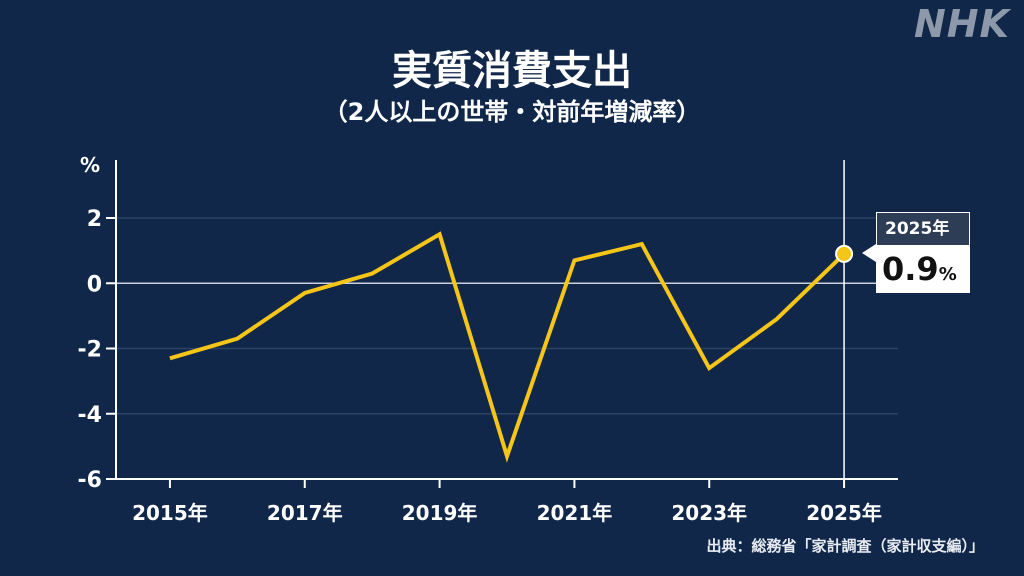 This screenshot has width=1024, height=576. What do you see at coordinates (844, 253) in the screenshot?
I see `highlight-point` at bounding box center [844, 253].